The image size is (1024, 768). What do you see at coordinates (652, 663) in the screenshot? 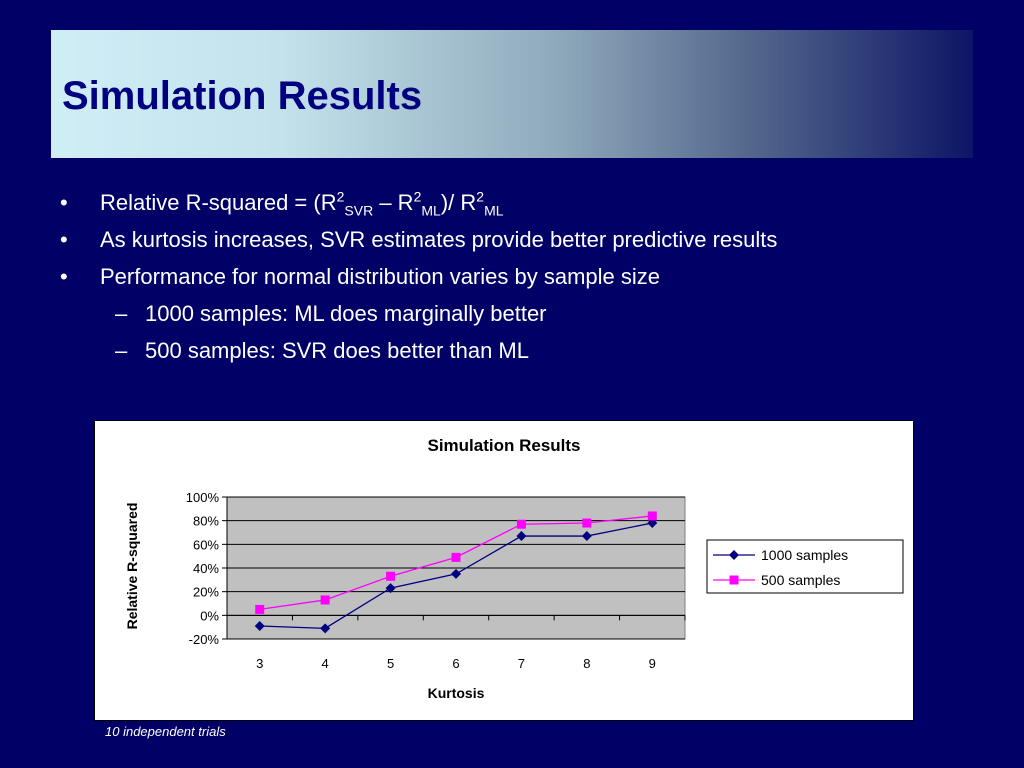
I see `x-tick-label: 9` at bounding box center [652, 663].